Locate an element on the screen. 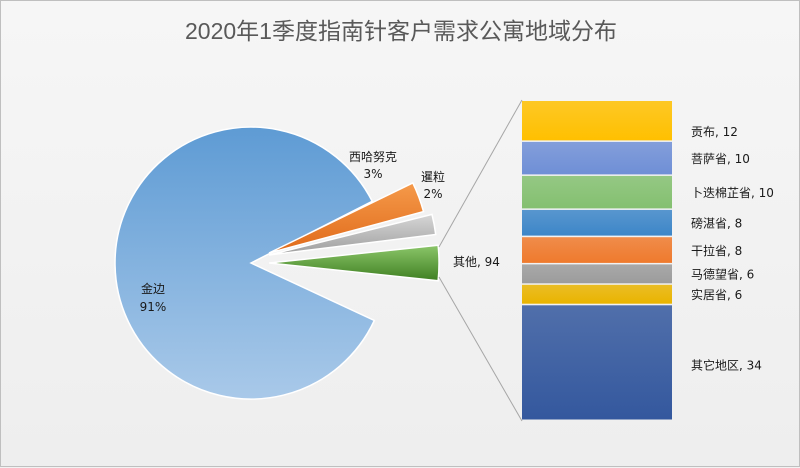  bar-label-name-5: 干拉省 is located at coordinates (709, 250).